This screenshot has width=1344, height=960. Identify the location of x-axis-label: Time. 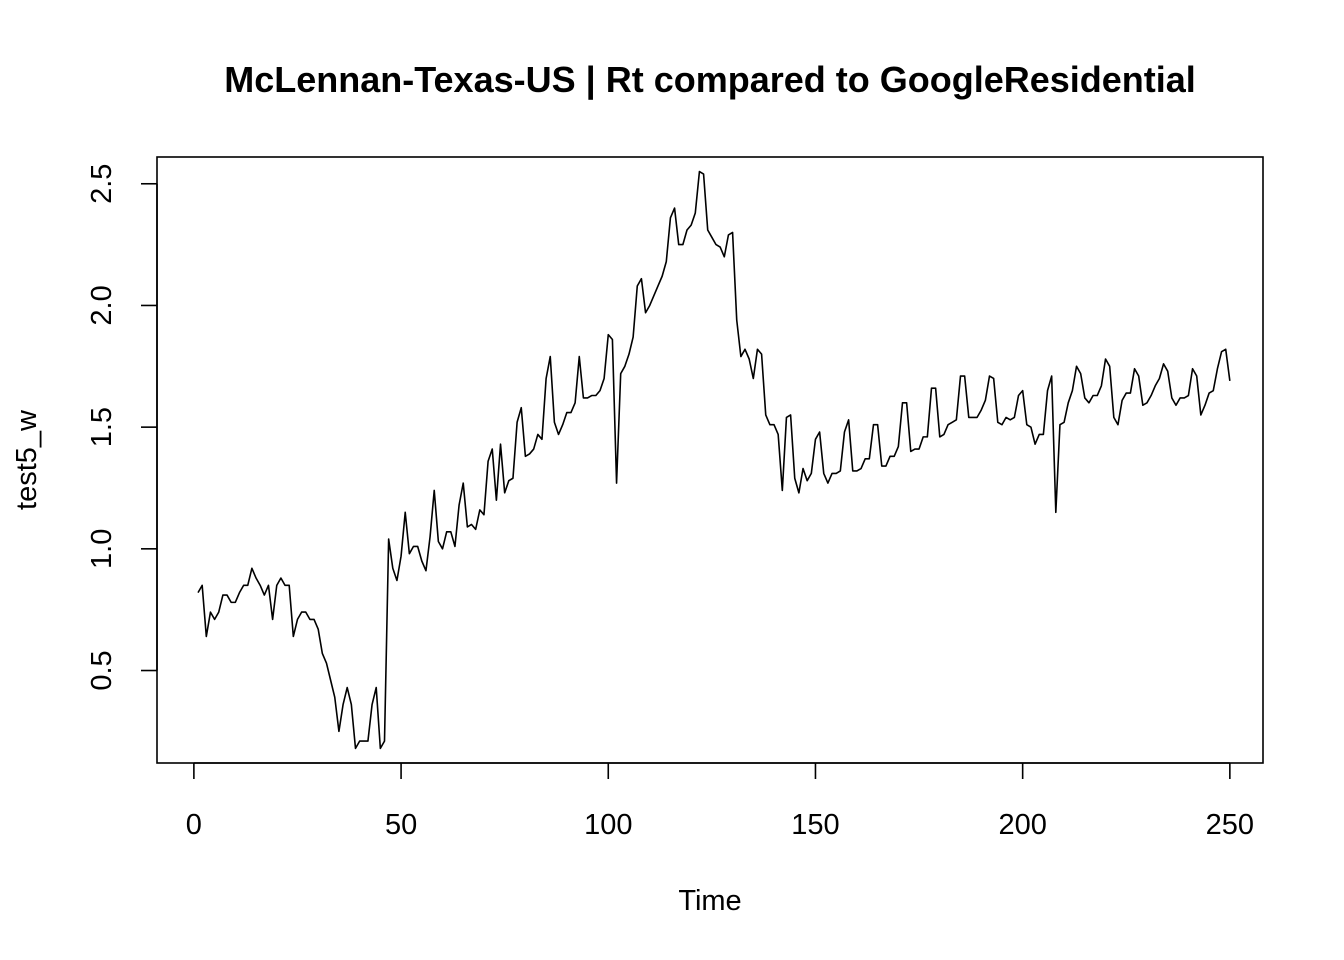
(709, 901).